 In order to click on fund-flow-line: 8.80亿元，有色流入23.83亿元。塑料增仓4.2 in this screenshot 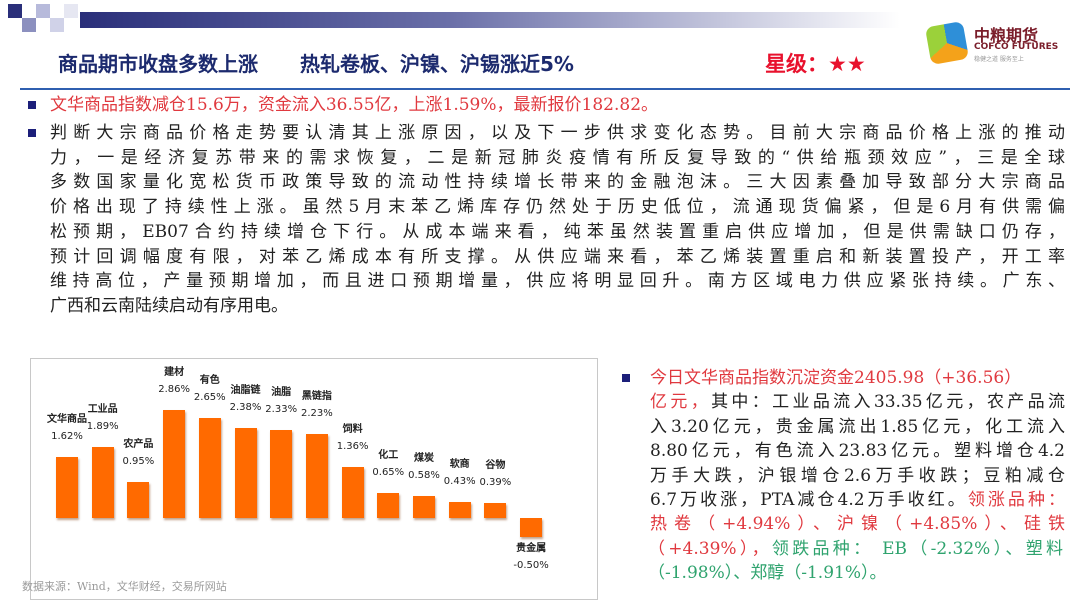, I will do `click(857, 451)`.